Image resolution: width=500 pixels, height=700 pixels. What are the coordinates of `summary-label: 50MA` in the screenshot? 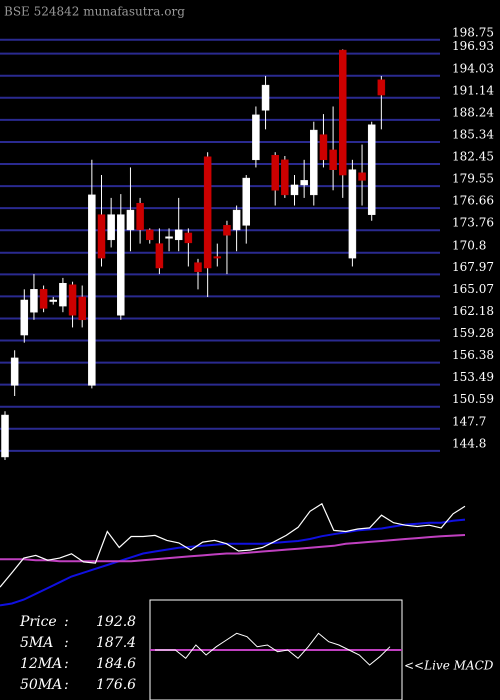 It's located at (41, 685).